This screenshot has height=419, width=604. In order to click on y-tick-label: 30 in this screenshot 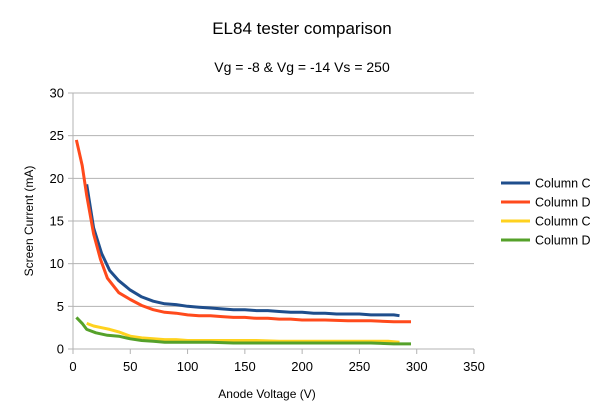, I will do `click(57, 93)`.